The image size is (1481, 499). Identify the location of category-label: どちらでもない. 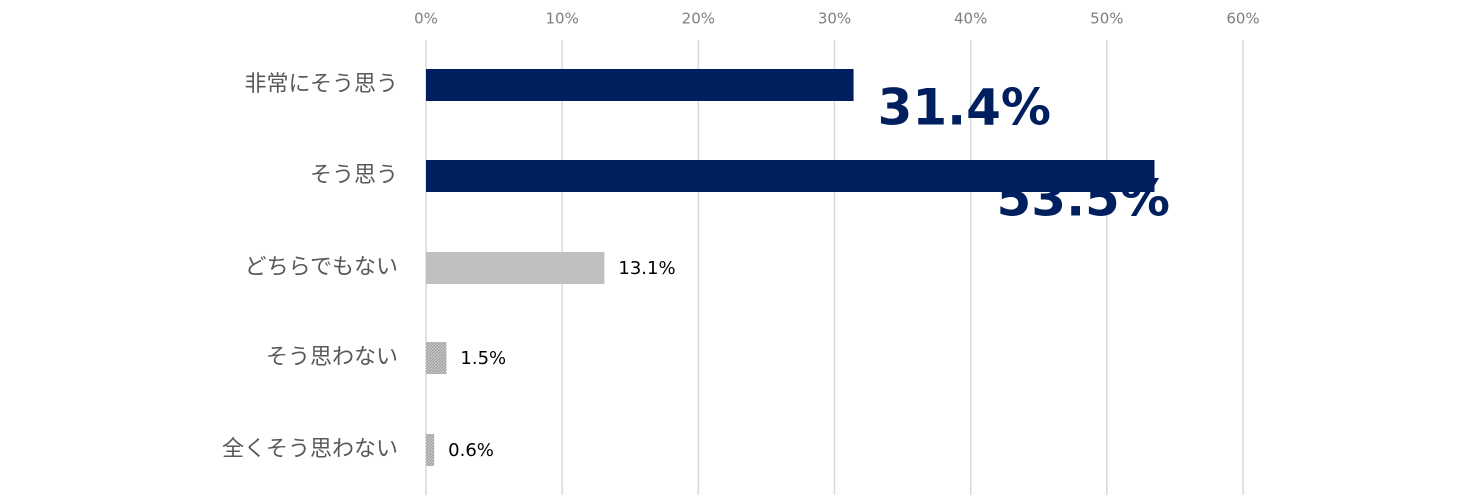
(321, 267).